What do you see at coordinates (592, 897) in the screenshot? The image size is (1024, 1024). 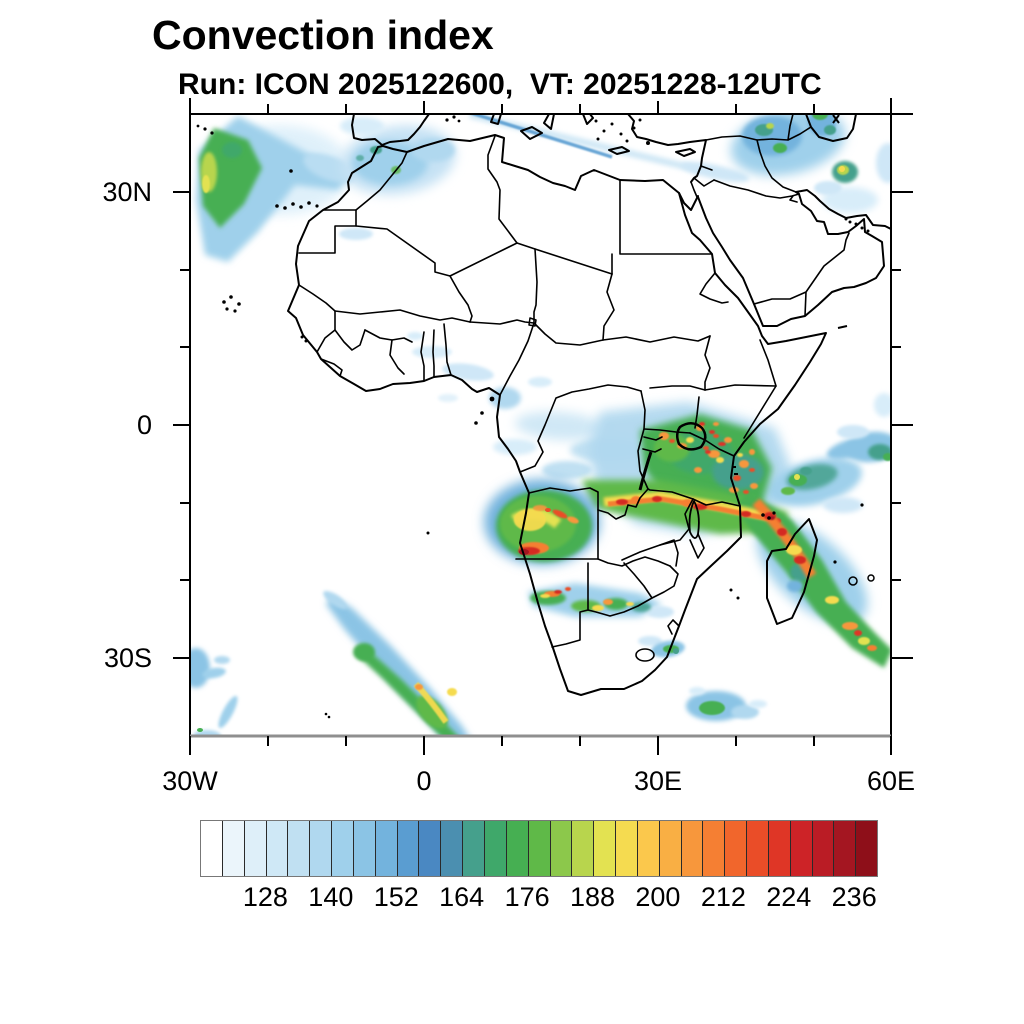 I see `colorbar-tick-label: 188` at bounding box center [592, 897].